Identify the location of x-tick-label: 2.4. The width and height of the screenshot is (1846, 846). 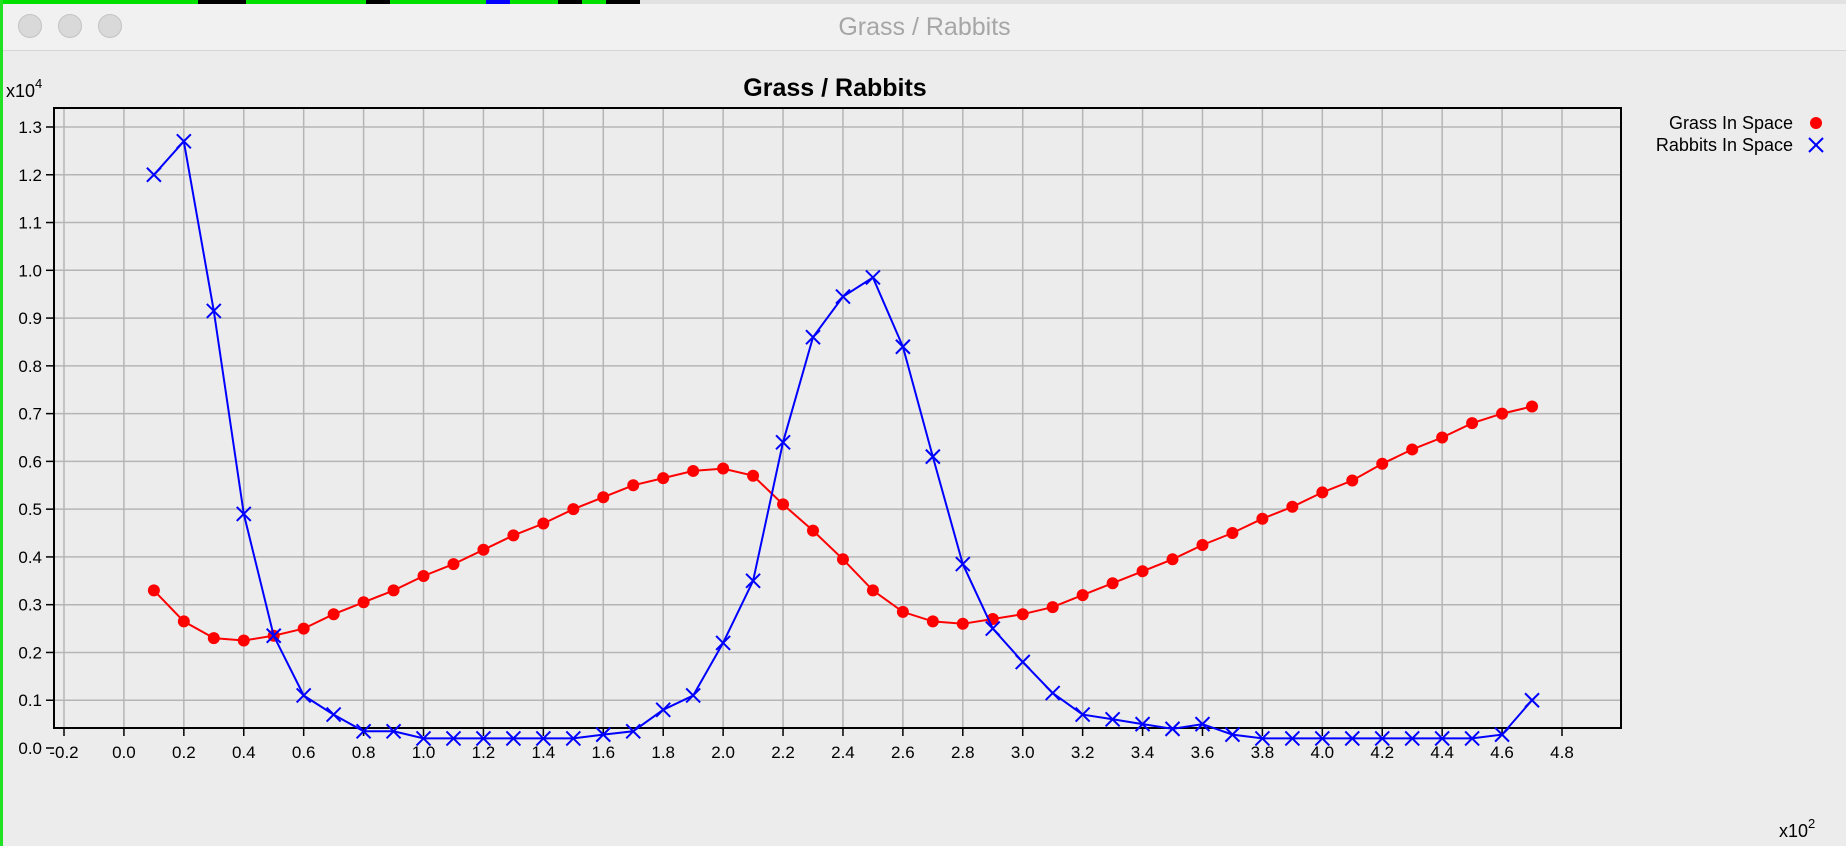
(843, 752).